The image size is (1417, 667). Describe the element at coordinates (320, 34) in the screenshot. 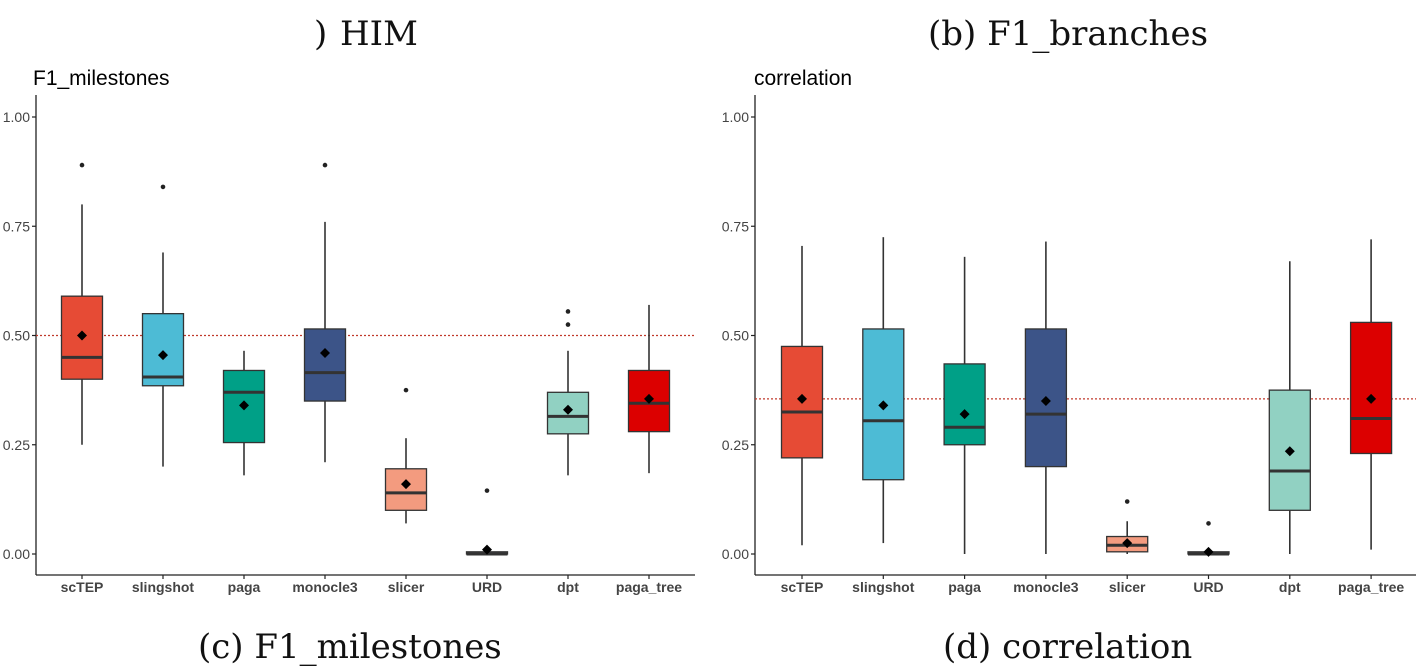

I see `caption-top-left-prefix: )` at that location.